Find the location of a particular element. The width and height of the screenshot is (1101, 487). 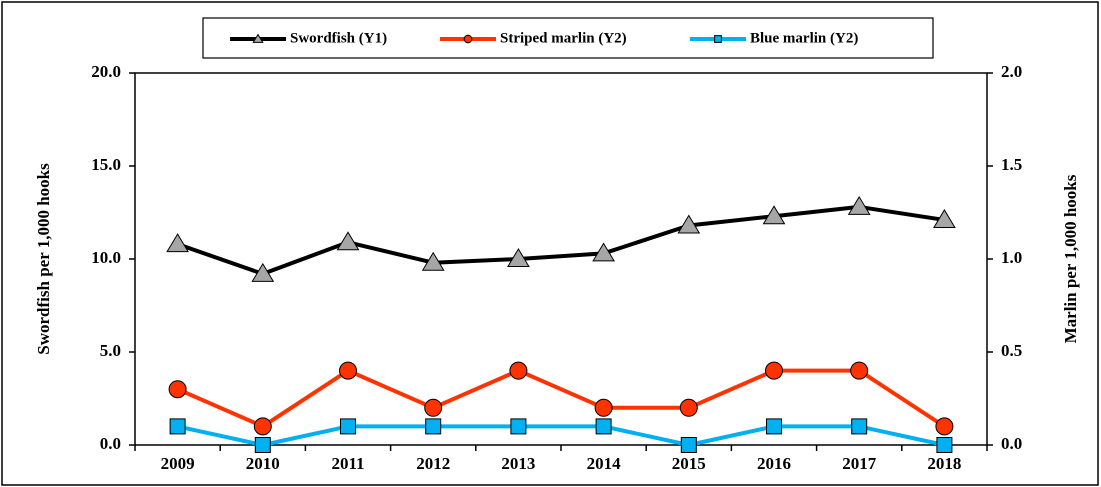

x-tick-label: 2009 is located at coordinates (178, 463).